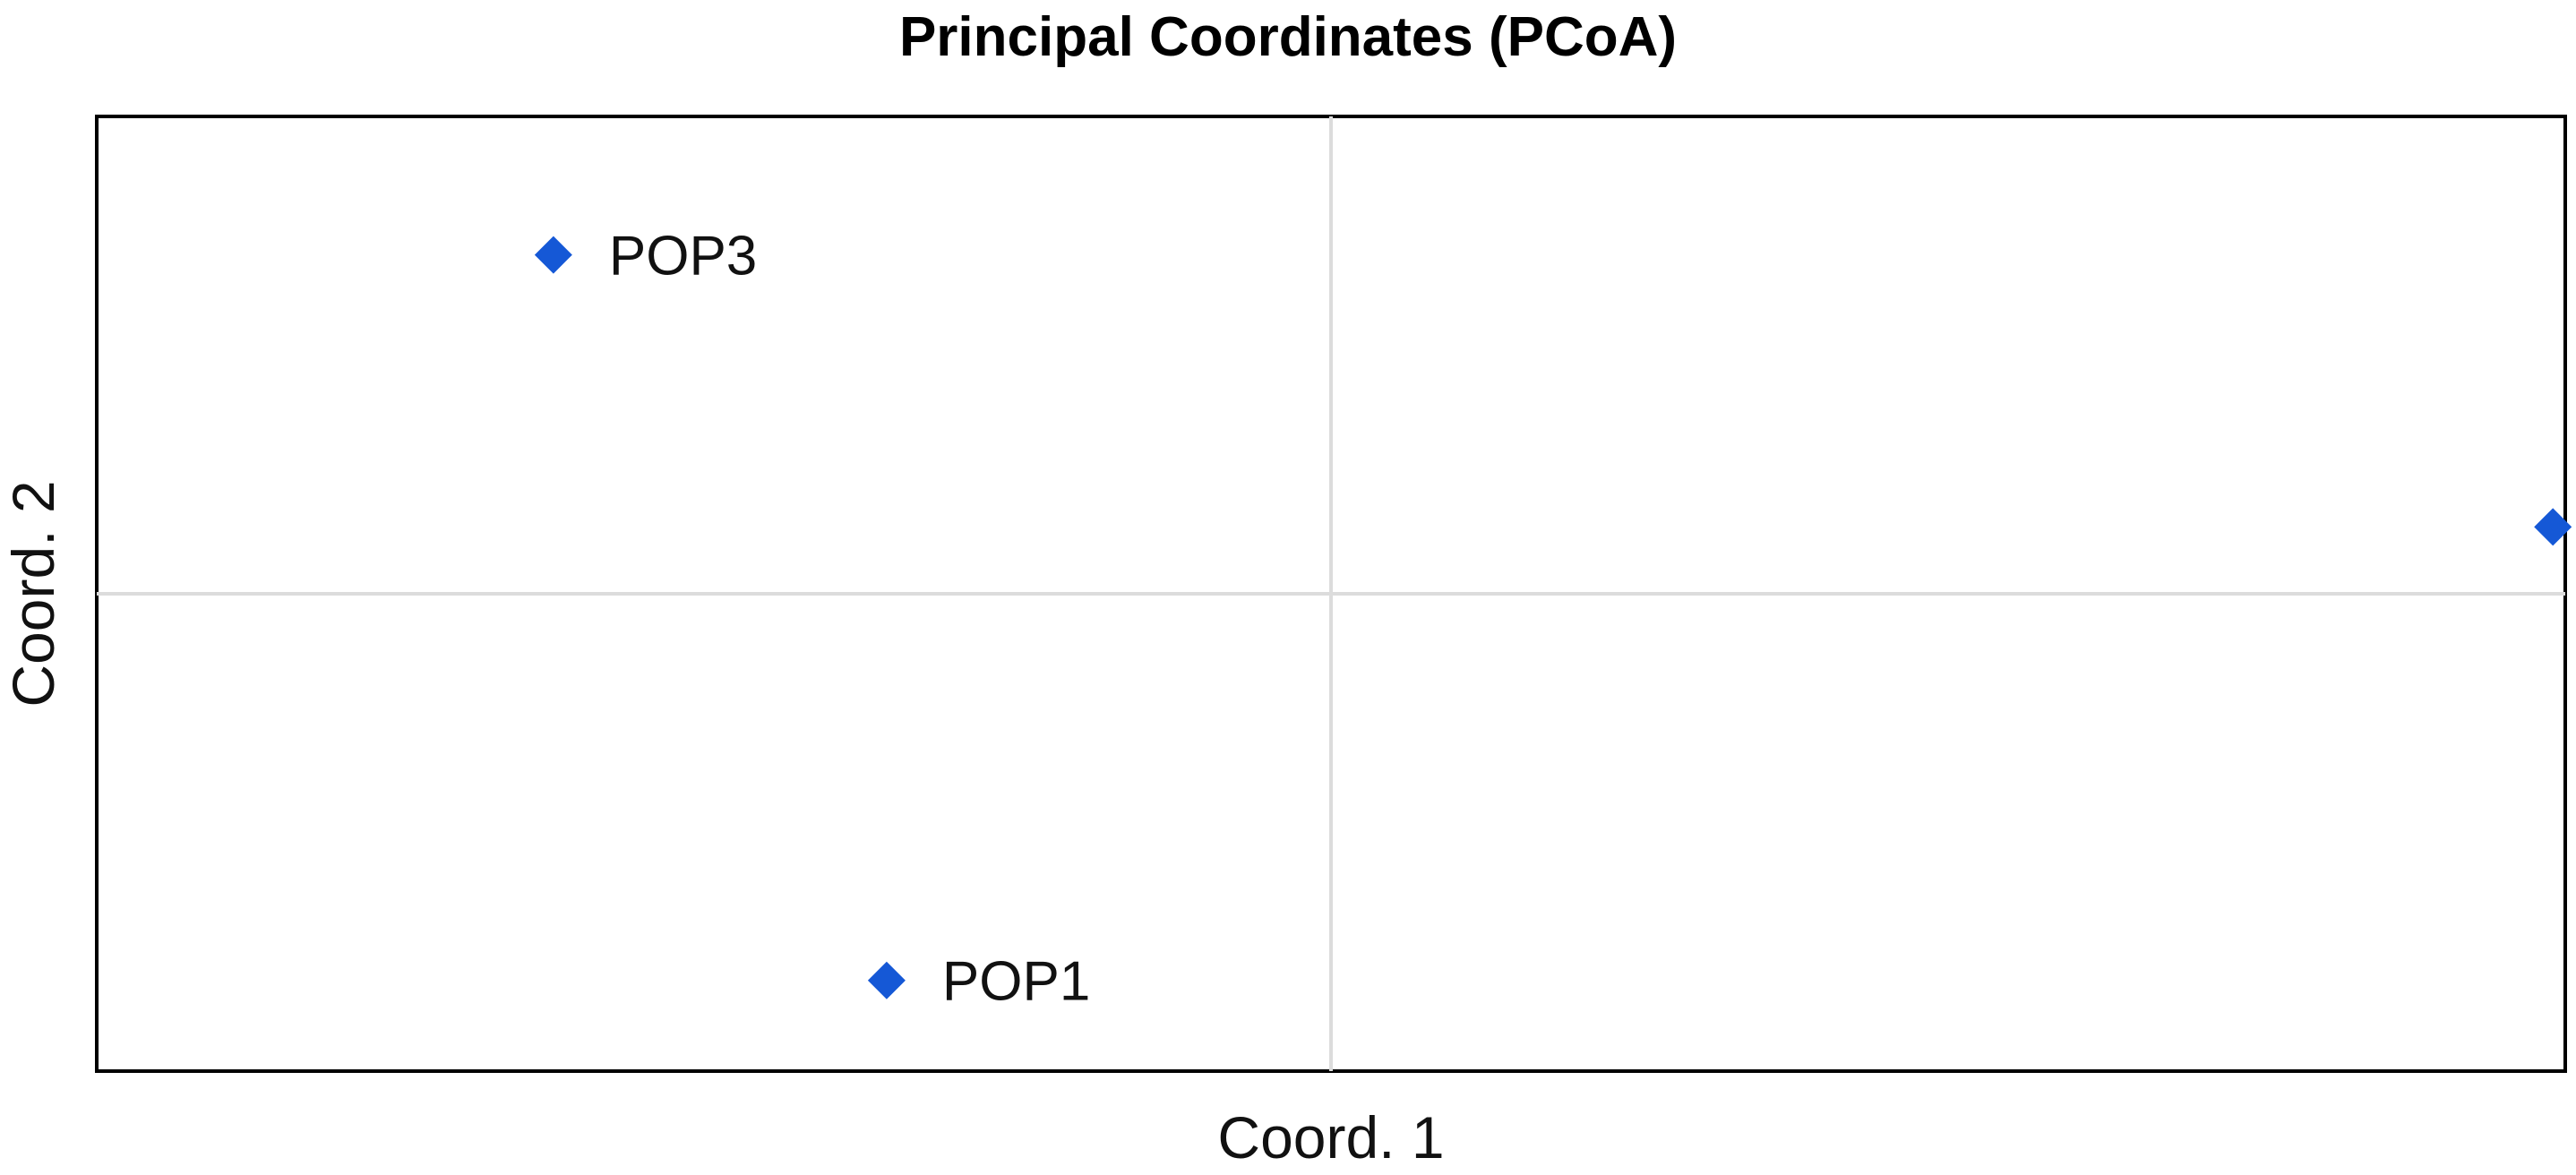 The image size is (2576, 1175). What do you see at coordinates (33, 593) in the screenshot?
I see `y-axis-label: Coord. 2` at bounding box center [33, 593].